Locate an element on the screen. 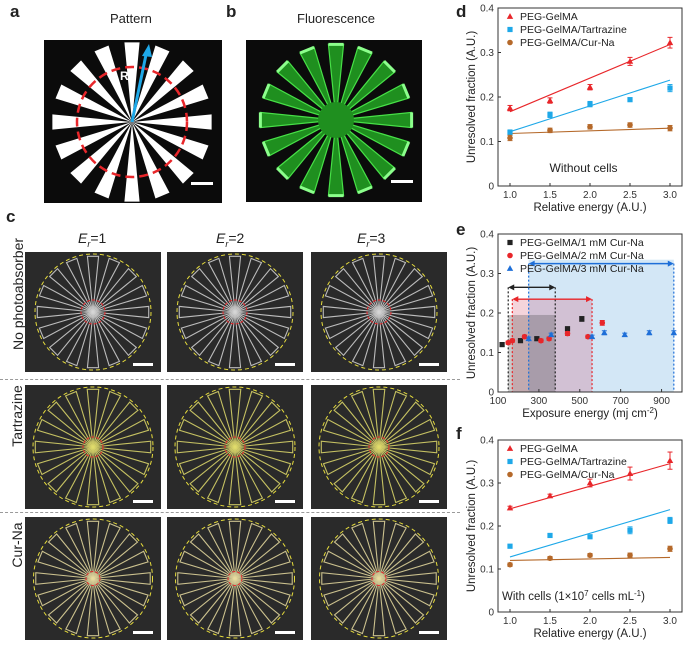 The width and height of the screenshot is (693, 645). pattern-image: R is located at coordinates (133, 121).